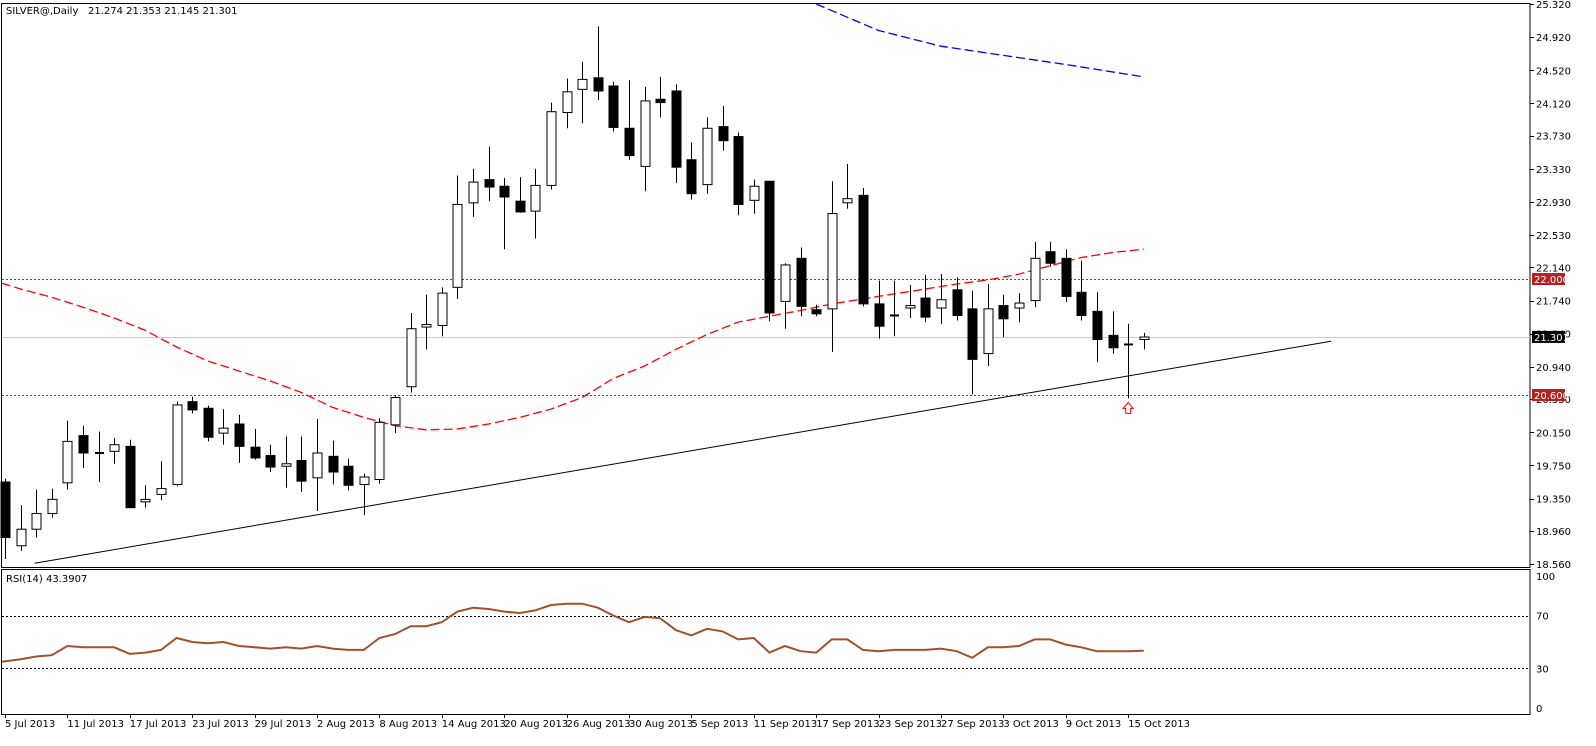 This screenshot has height=746, width=1596. Describe the element at coordinates (1551, 338) in the screenshot. I see `last-price-label: 21.301` at that location.